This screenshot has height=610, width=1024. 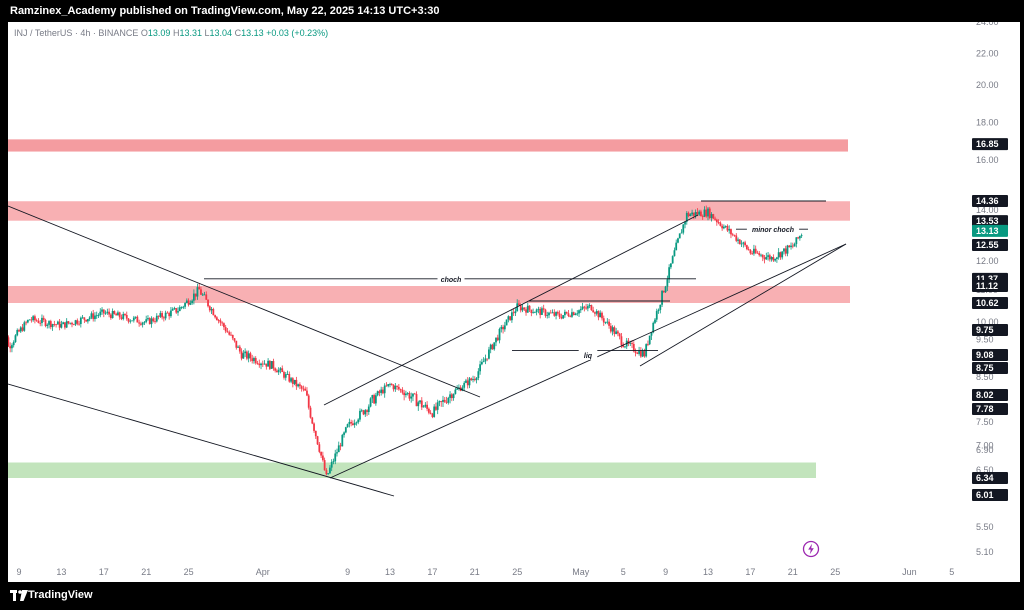 What do you see at coordinates (987, 85) in the screenshot?
I see `y-tick-label: 20.00` at bounding box center [987, 85].